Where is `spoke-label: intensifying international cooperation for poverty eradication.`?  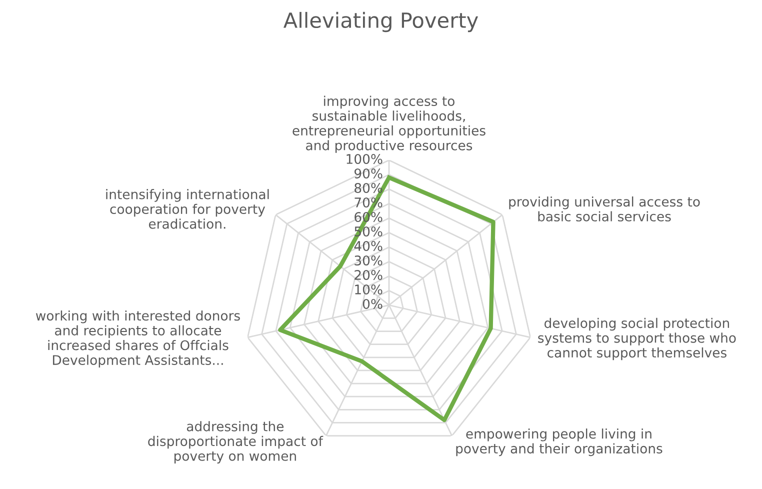 spoke-label: intensifying international cooperation for poverty eradication. is located at coordinates (187, 209).